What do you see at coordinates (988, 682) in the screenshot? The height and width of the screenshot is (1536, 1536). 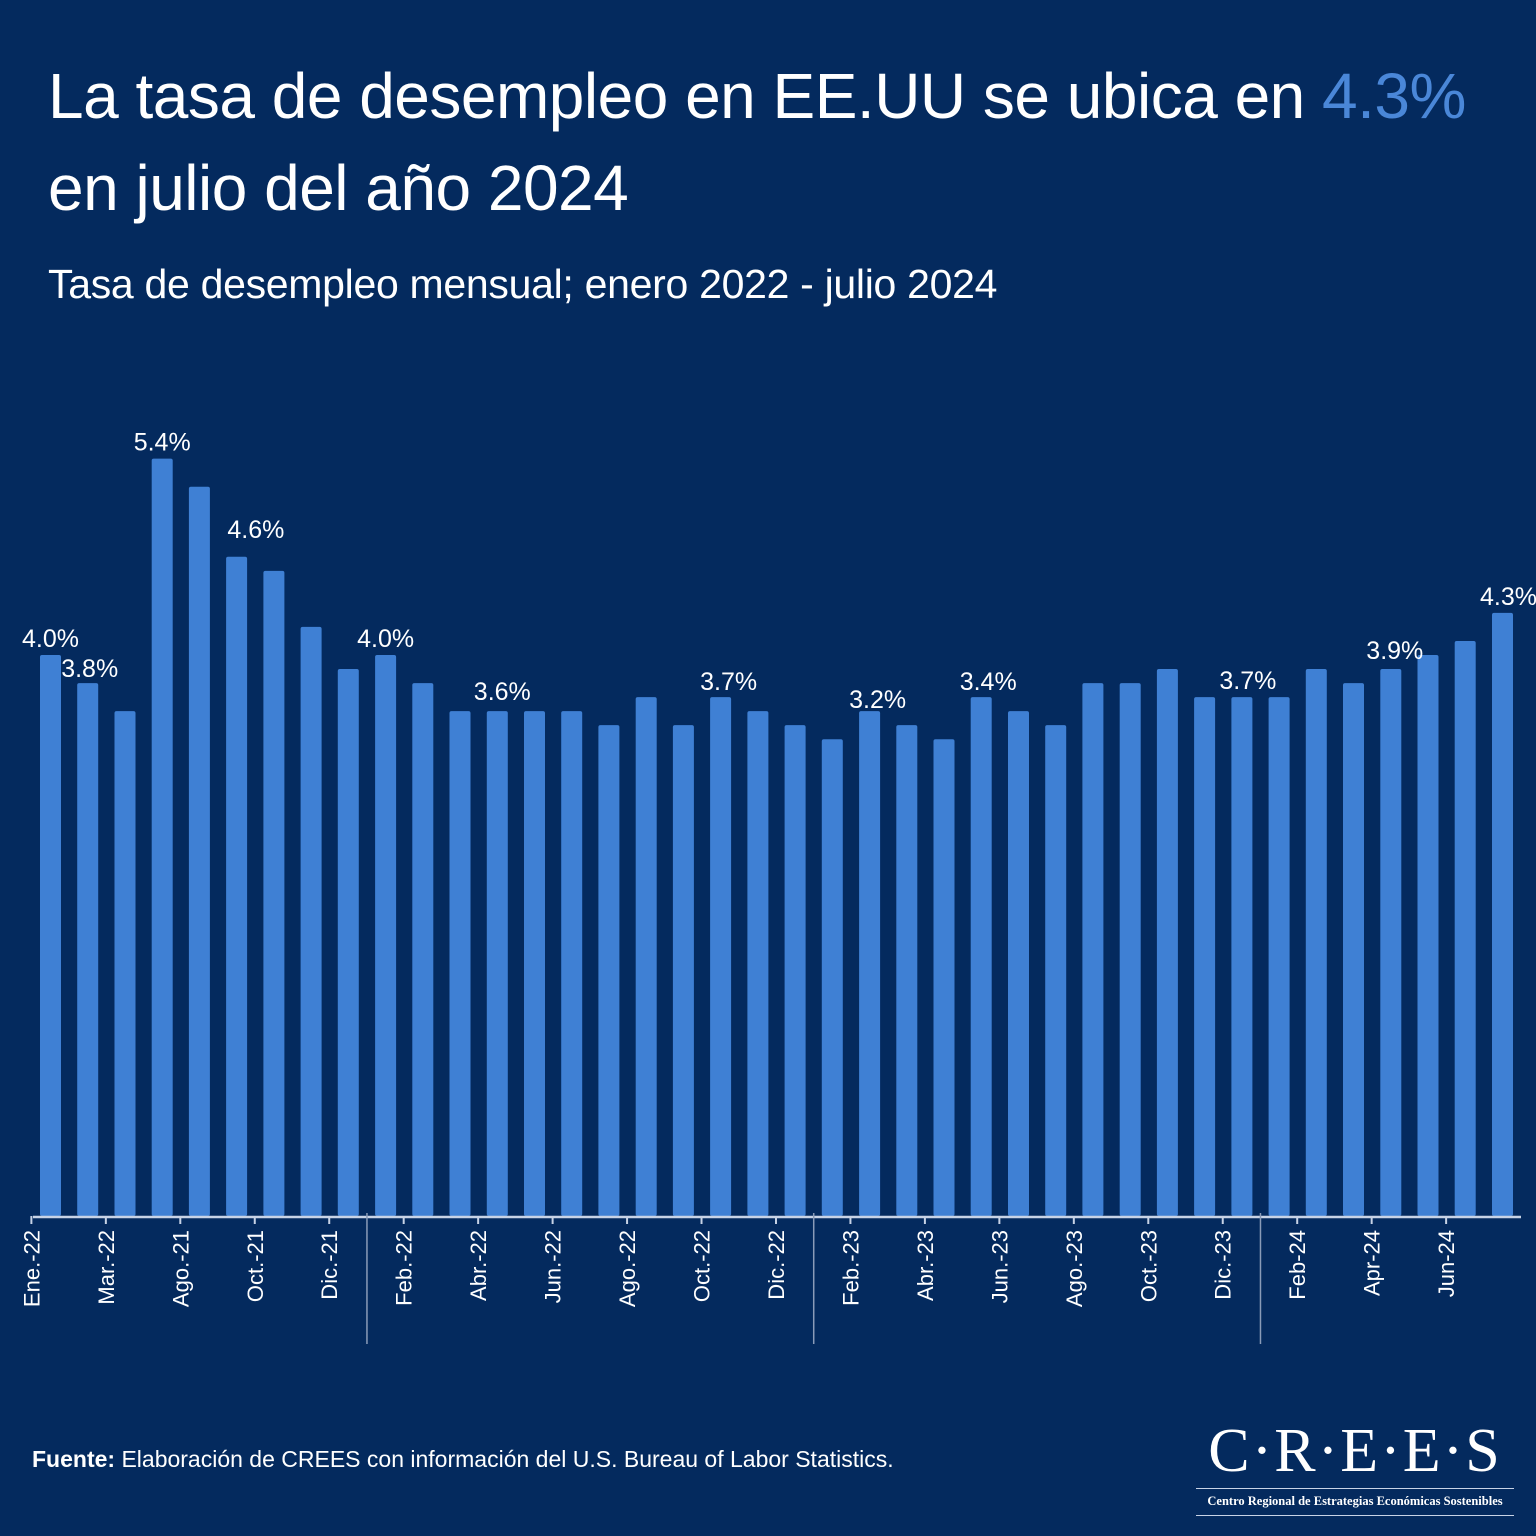 I see `data-label: 3.4%` at bounding box center [988, 682].